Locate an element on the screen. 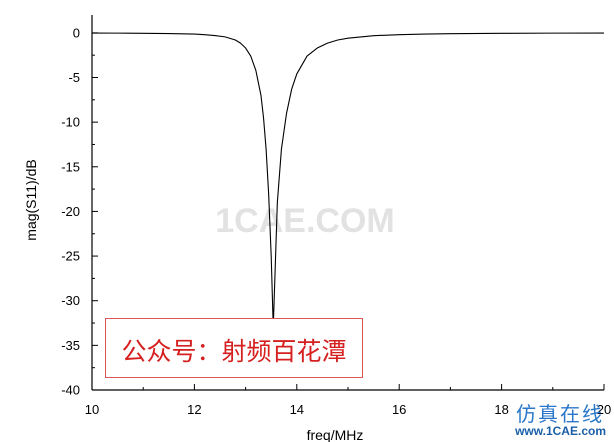 This screenshot has height=442, width=614. watermark-text: 1CAE.COM is located at coordinates (304, 221).